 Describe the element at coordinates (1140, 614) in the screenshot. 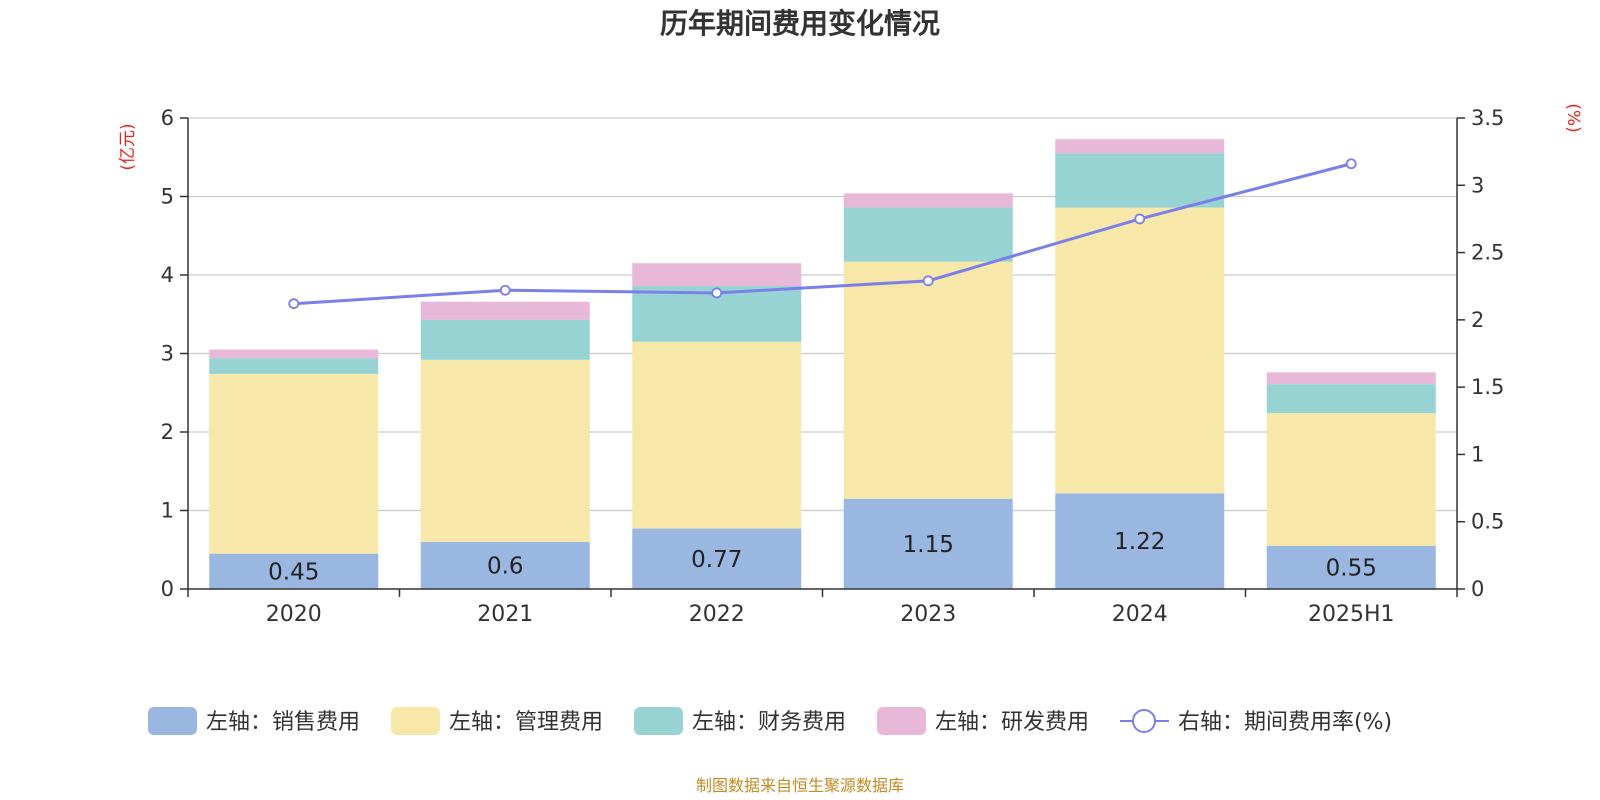

I see `x-axis-tick-label: 2024` at that location.